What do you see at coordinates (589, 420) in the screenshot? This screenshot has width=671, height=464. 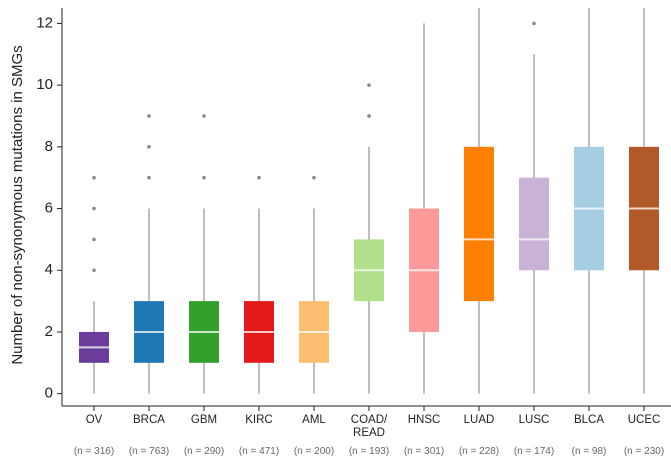 I see `x-tick-label: BLCA` at bounding box center [589, 420].